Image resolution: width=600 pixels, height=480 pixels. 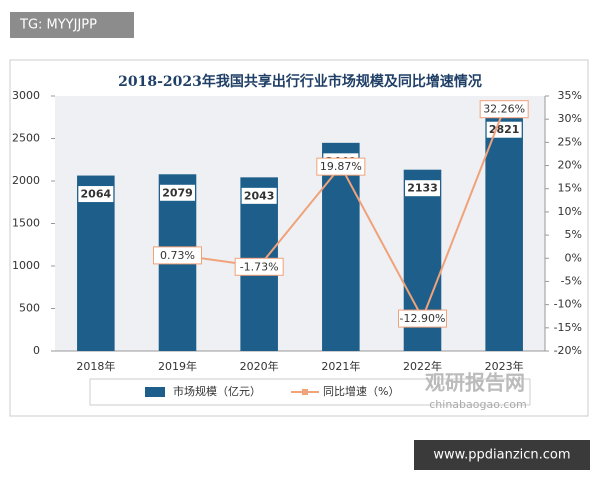 What do you see at coordinates (570, 141) in the screenshot?
I see `y2-tick-label: 25%` at bounding box center [570, 141].